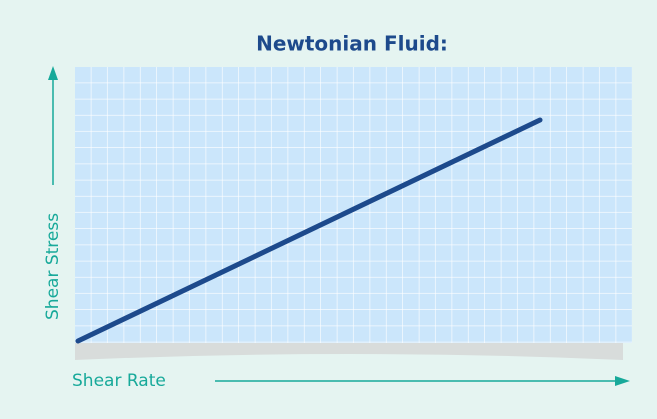 This screenshot has height=419, width=657. What do you see at coordinates (53, 73) in the screenshot?
I see `y-arrow-head` at bounding box center [53, 73].